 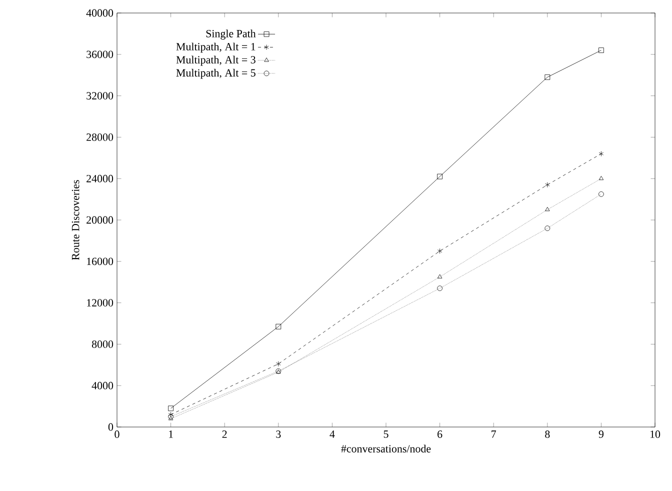 What do you see at coordinates (111, 427) in the screenshot?
I see `y-tick-label: 0` at bounding box center [111, 427].